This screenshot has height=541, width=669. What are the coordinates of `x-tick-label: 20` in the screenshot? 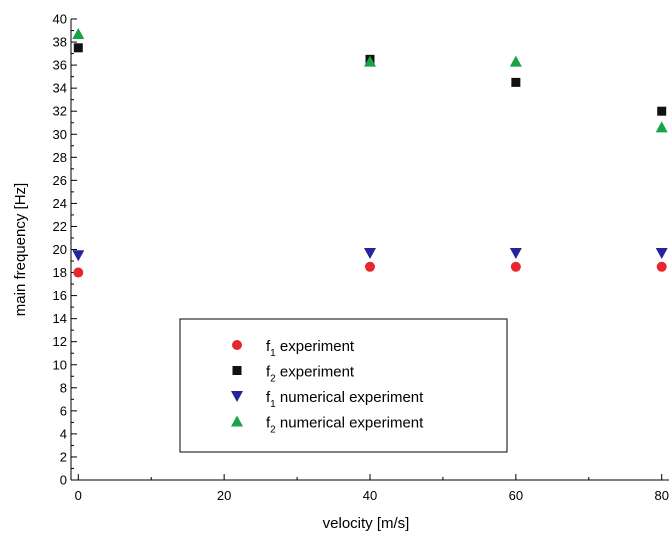 It's located at (224, 495).